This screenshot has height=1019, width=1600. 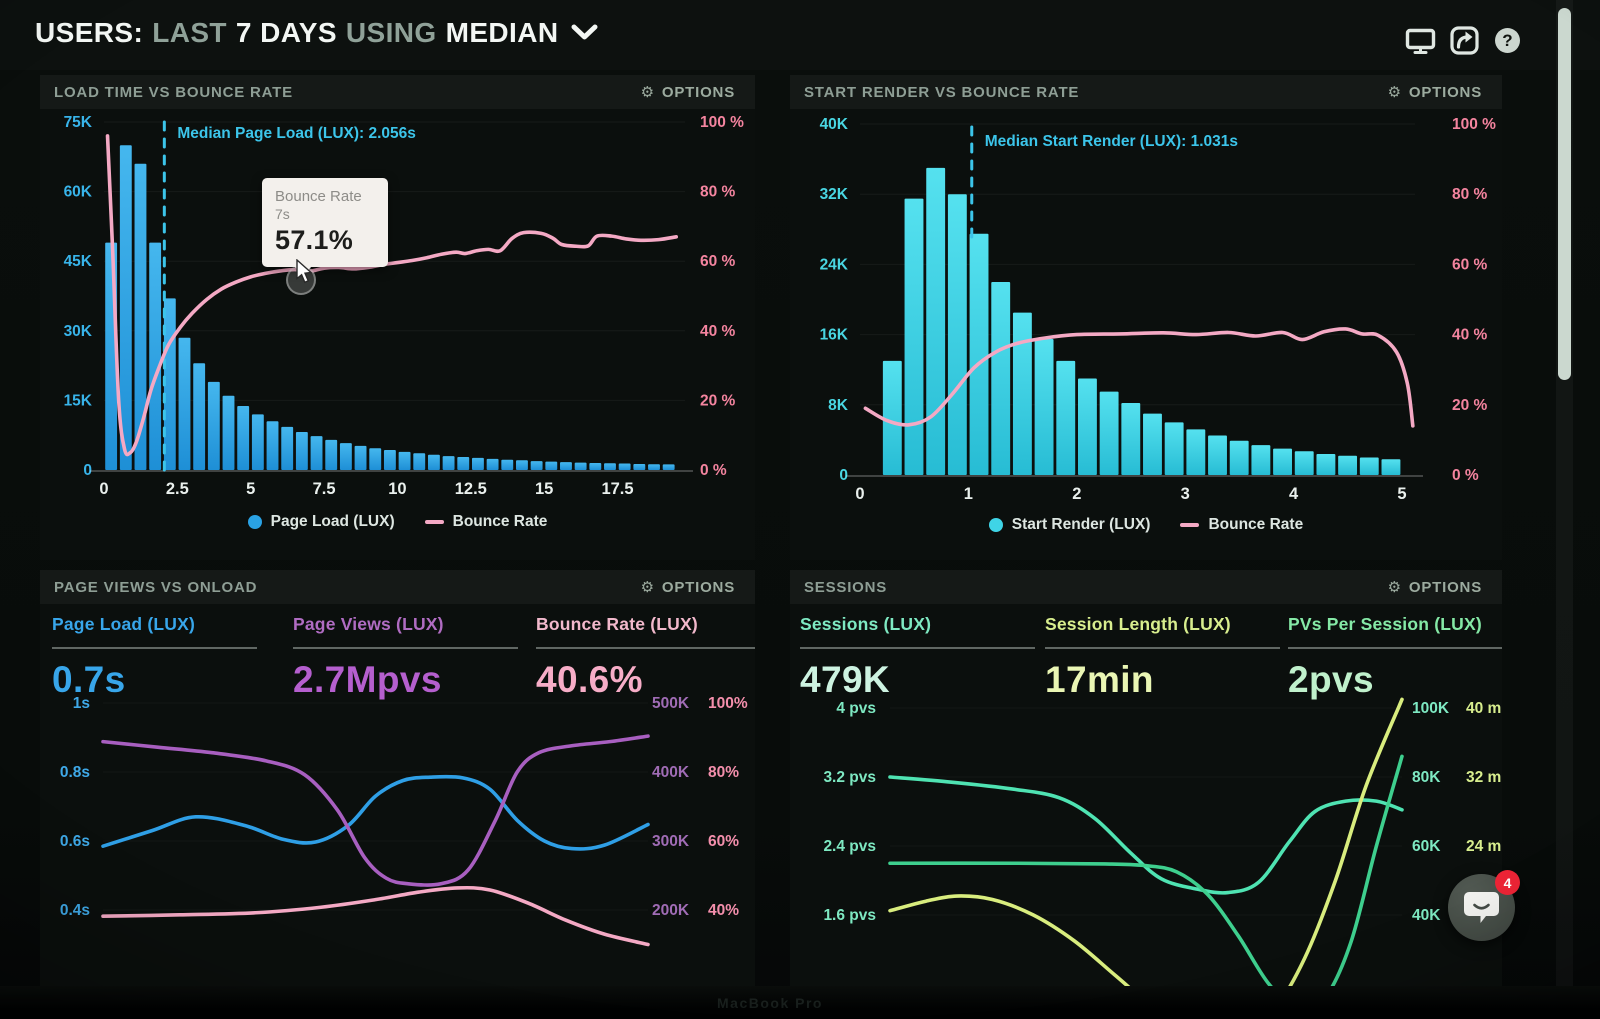 I want to click on laptop-bezel: MacBook Pro, so click(x=800, y=1002).